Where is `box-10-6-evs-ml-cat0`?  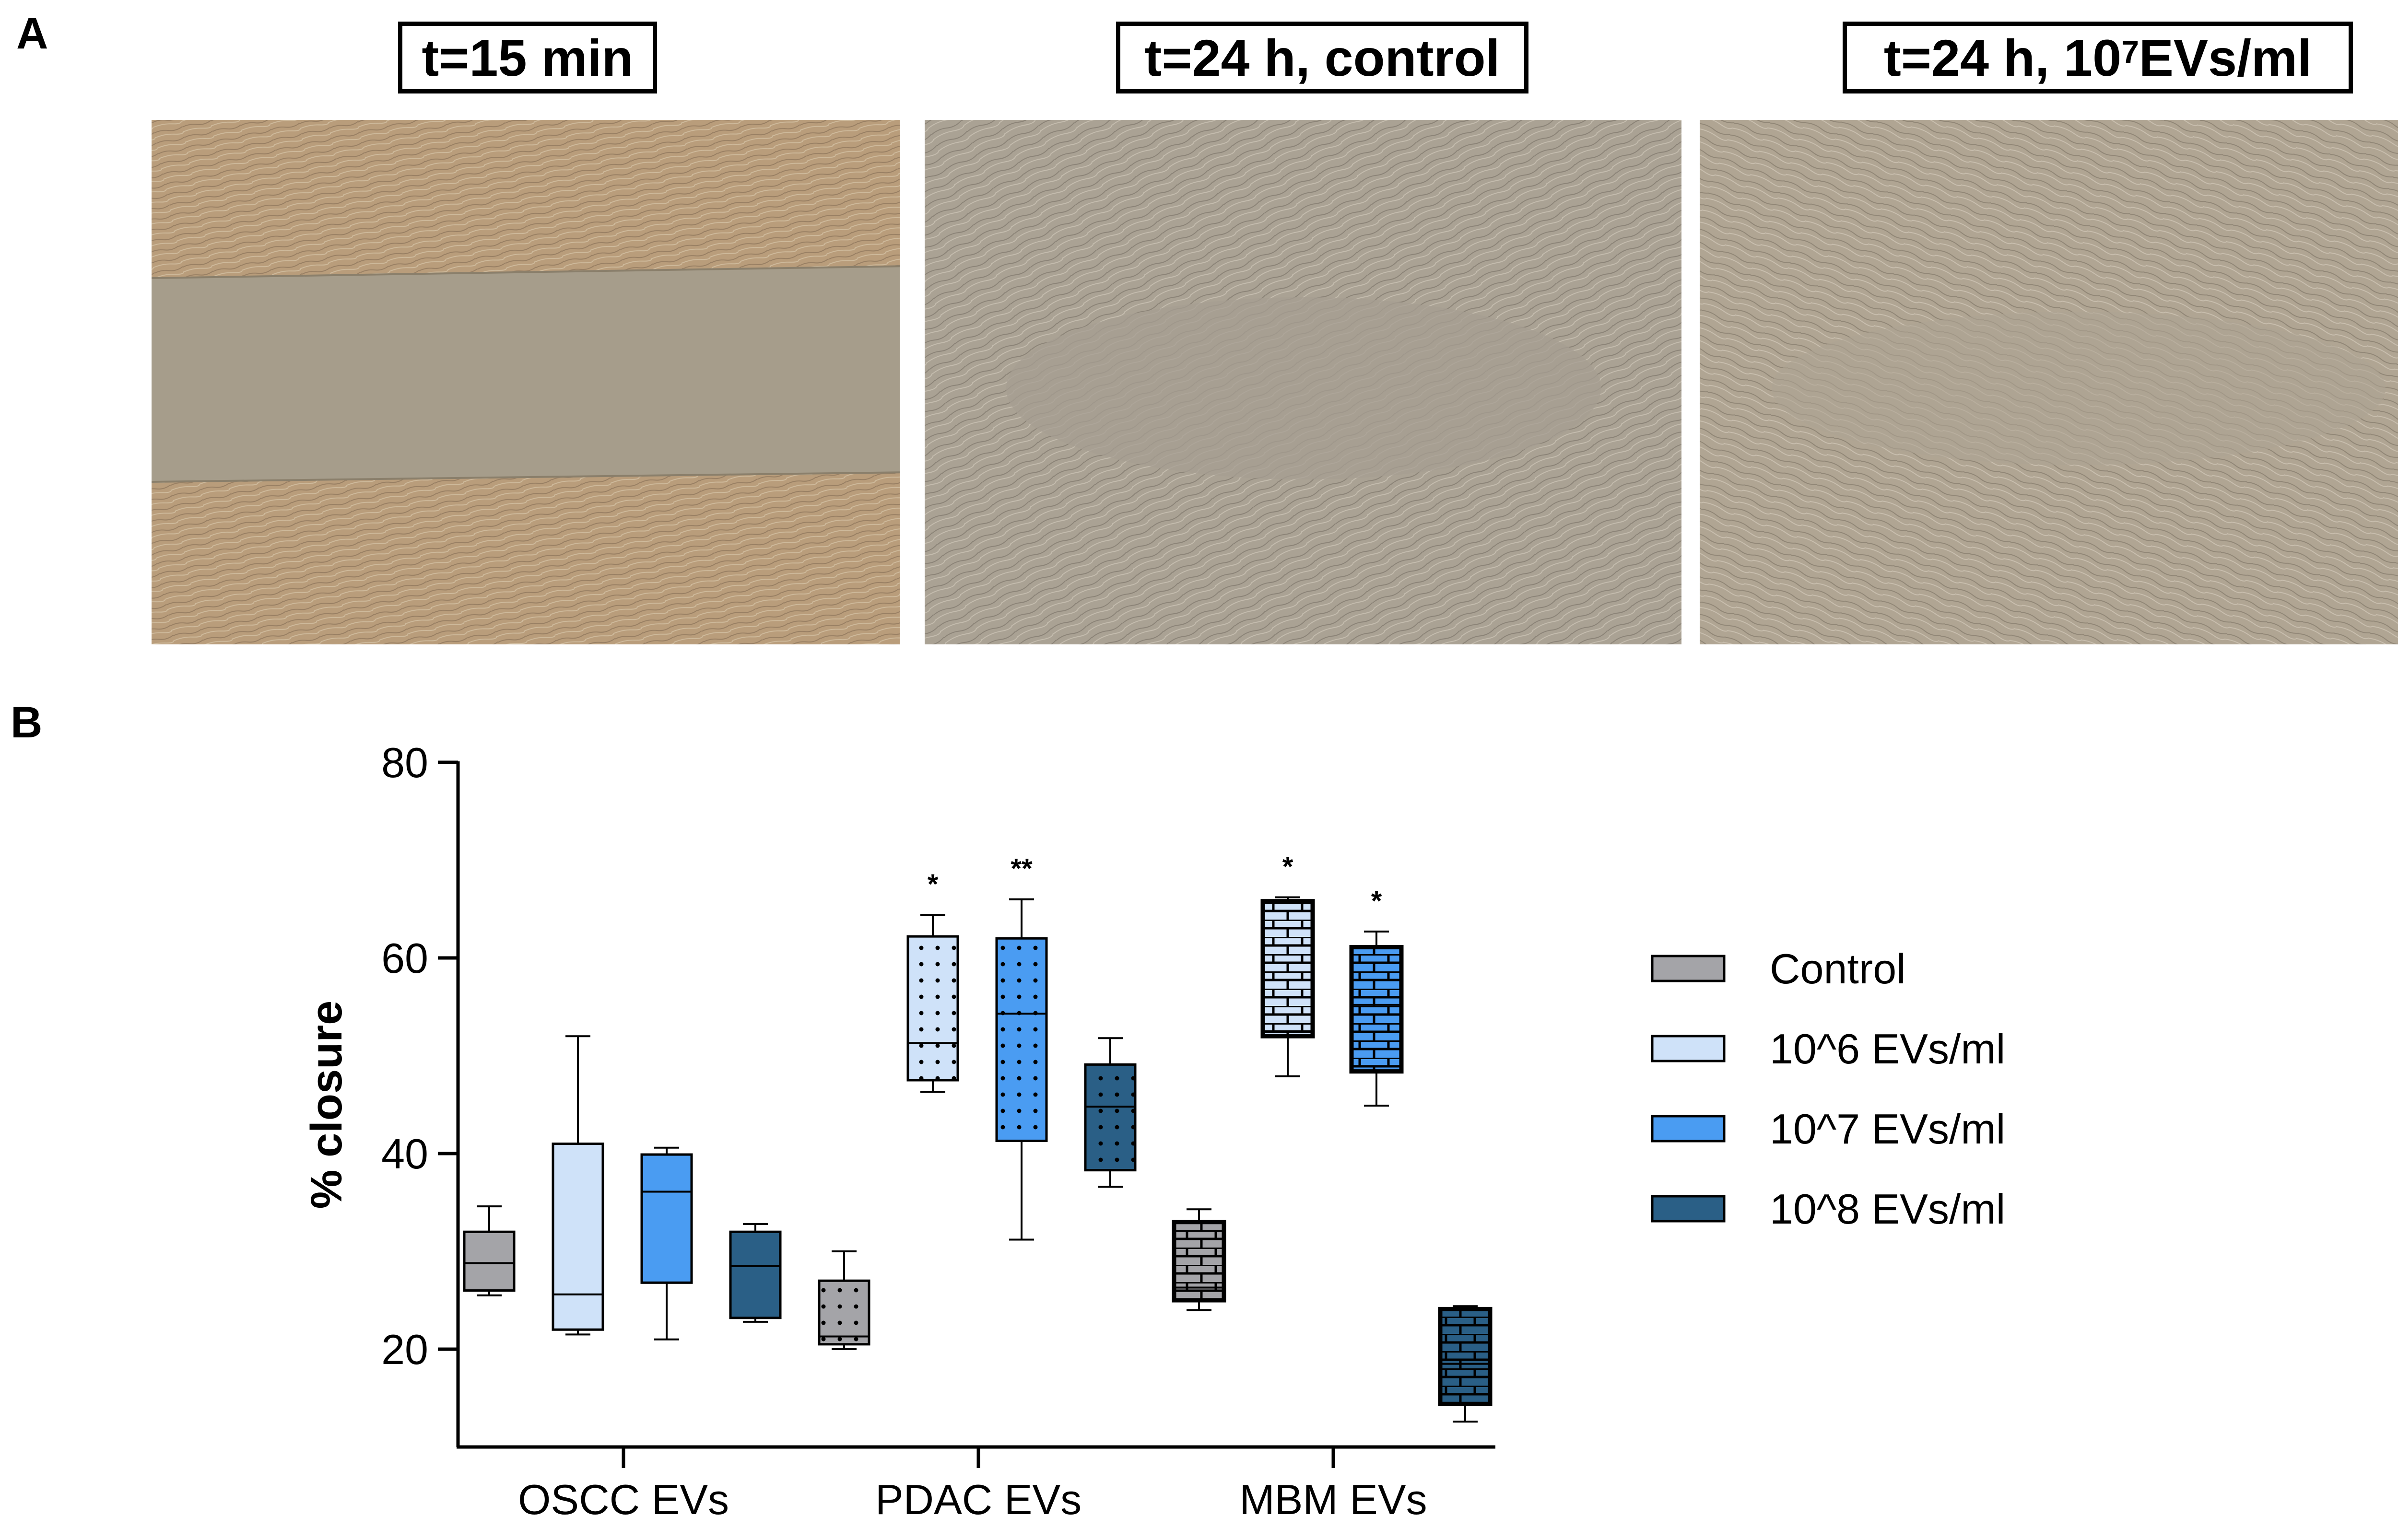
box-10-6-evs-ml-cat0 is located at coordinates (578, 1237).